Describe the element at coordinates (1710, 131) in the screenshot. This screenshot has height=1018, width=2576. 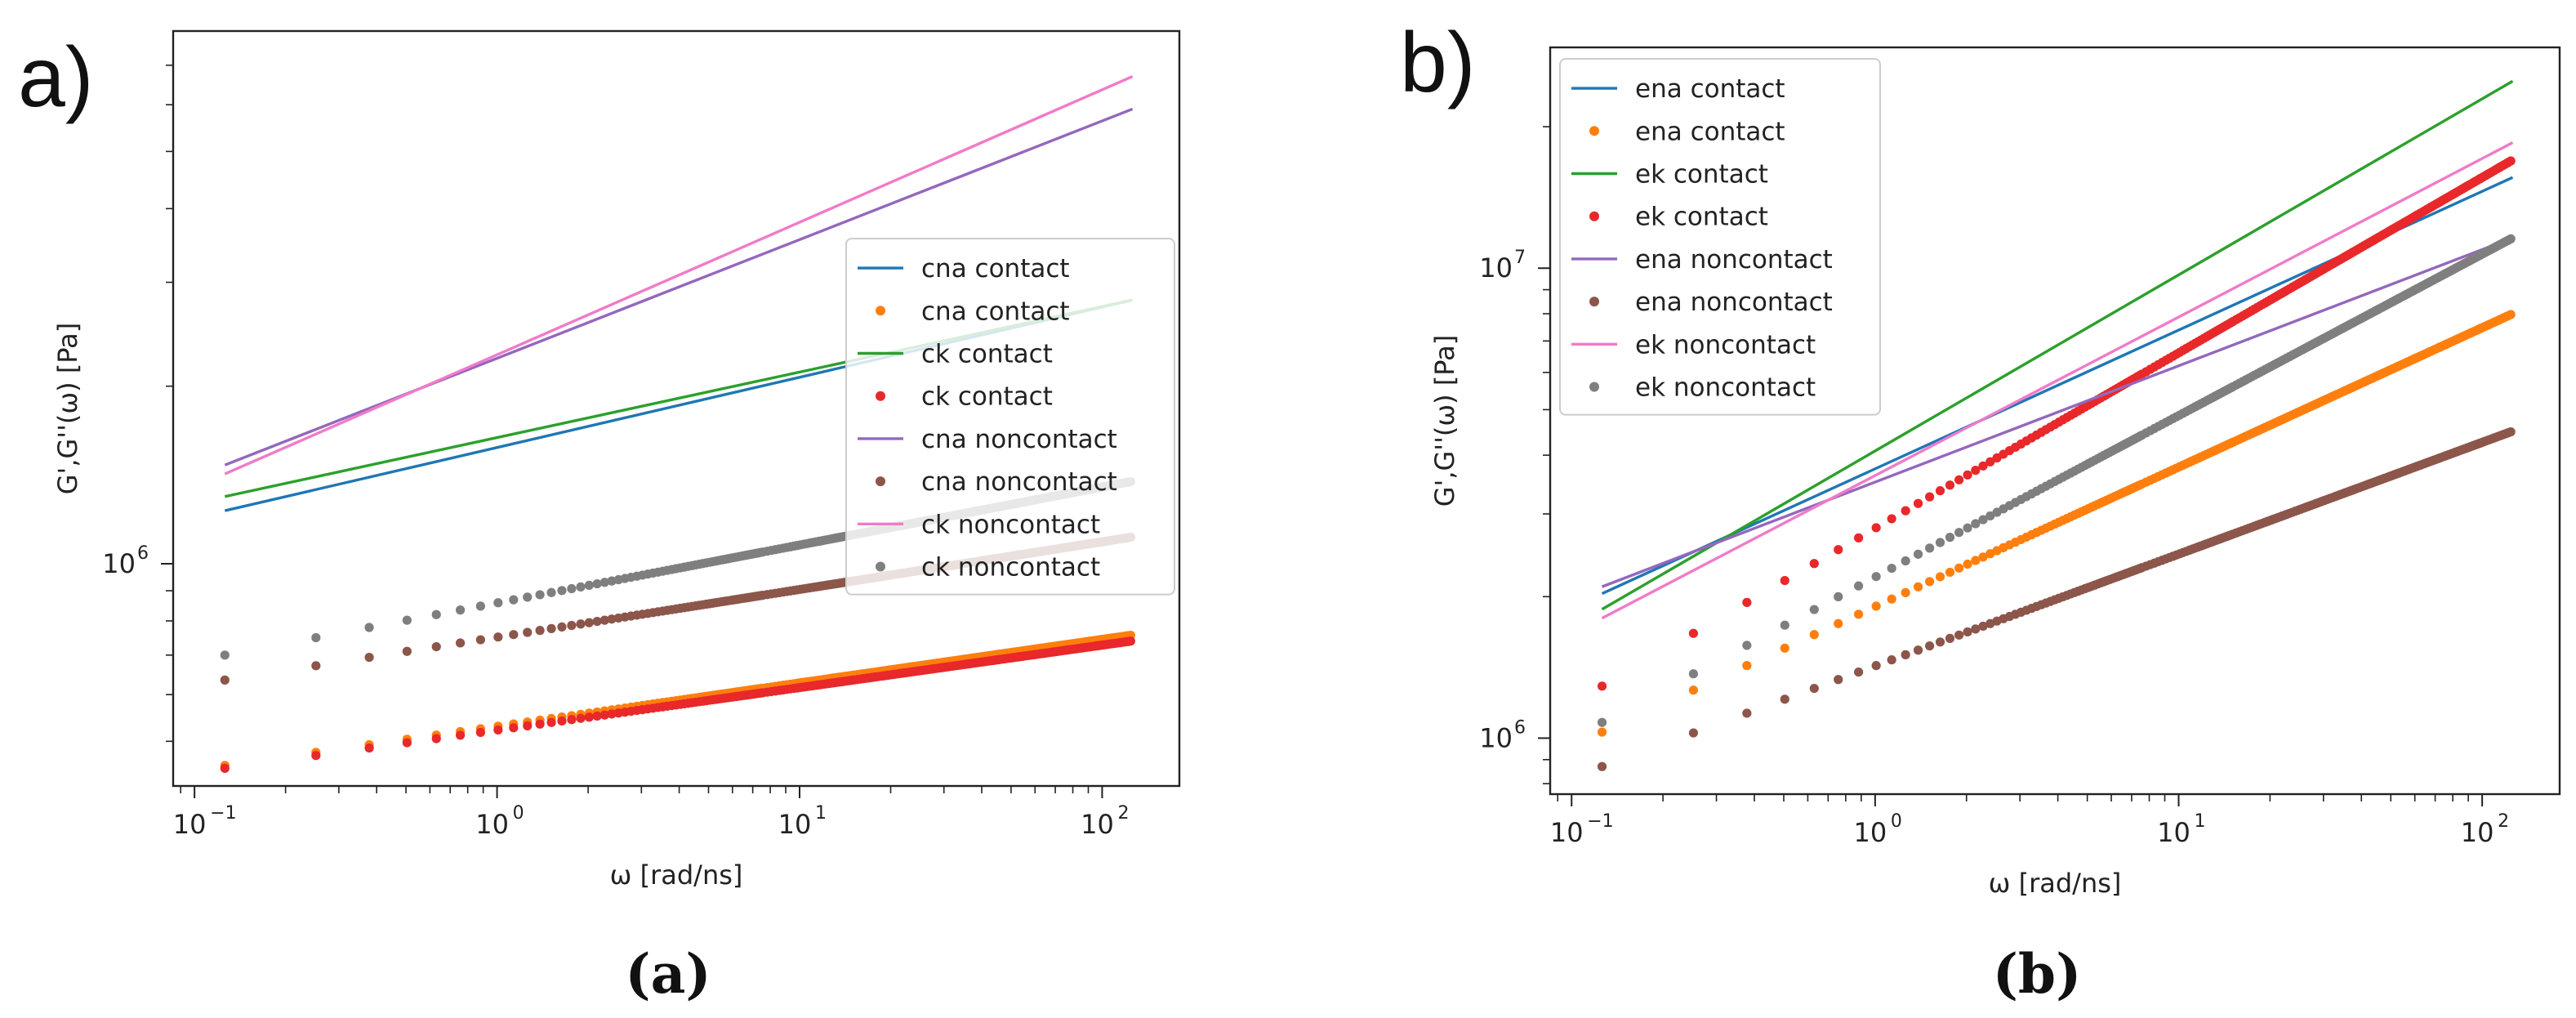
I see `legend-label-ena-contact: ena contact` at that location.